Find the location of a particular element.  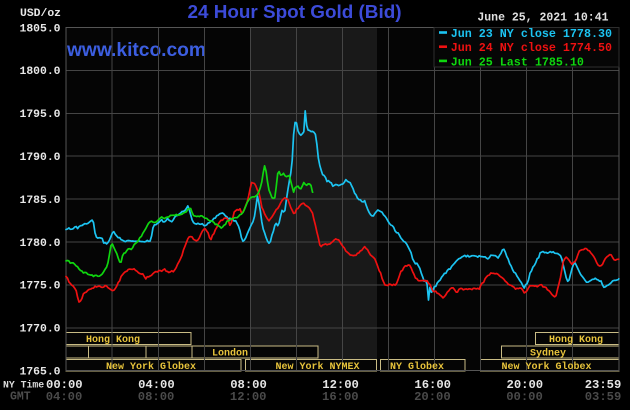

svg-text: Sydney is located at coordinates (548, 354).